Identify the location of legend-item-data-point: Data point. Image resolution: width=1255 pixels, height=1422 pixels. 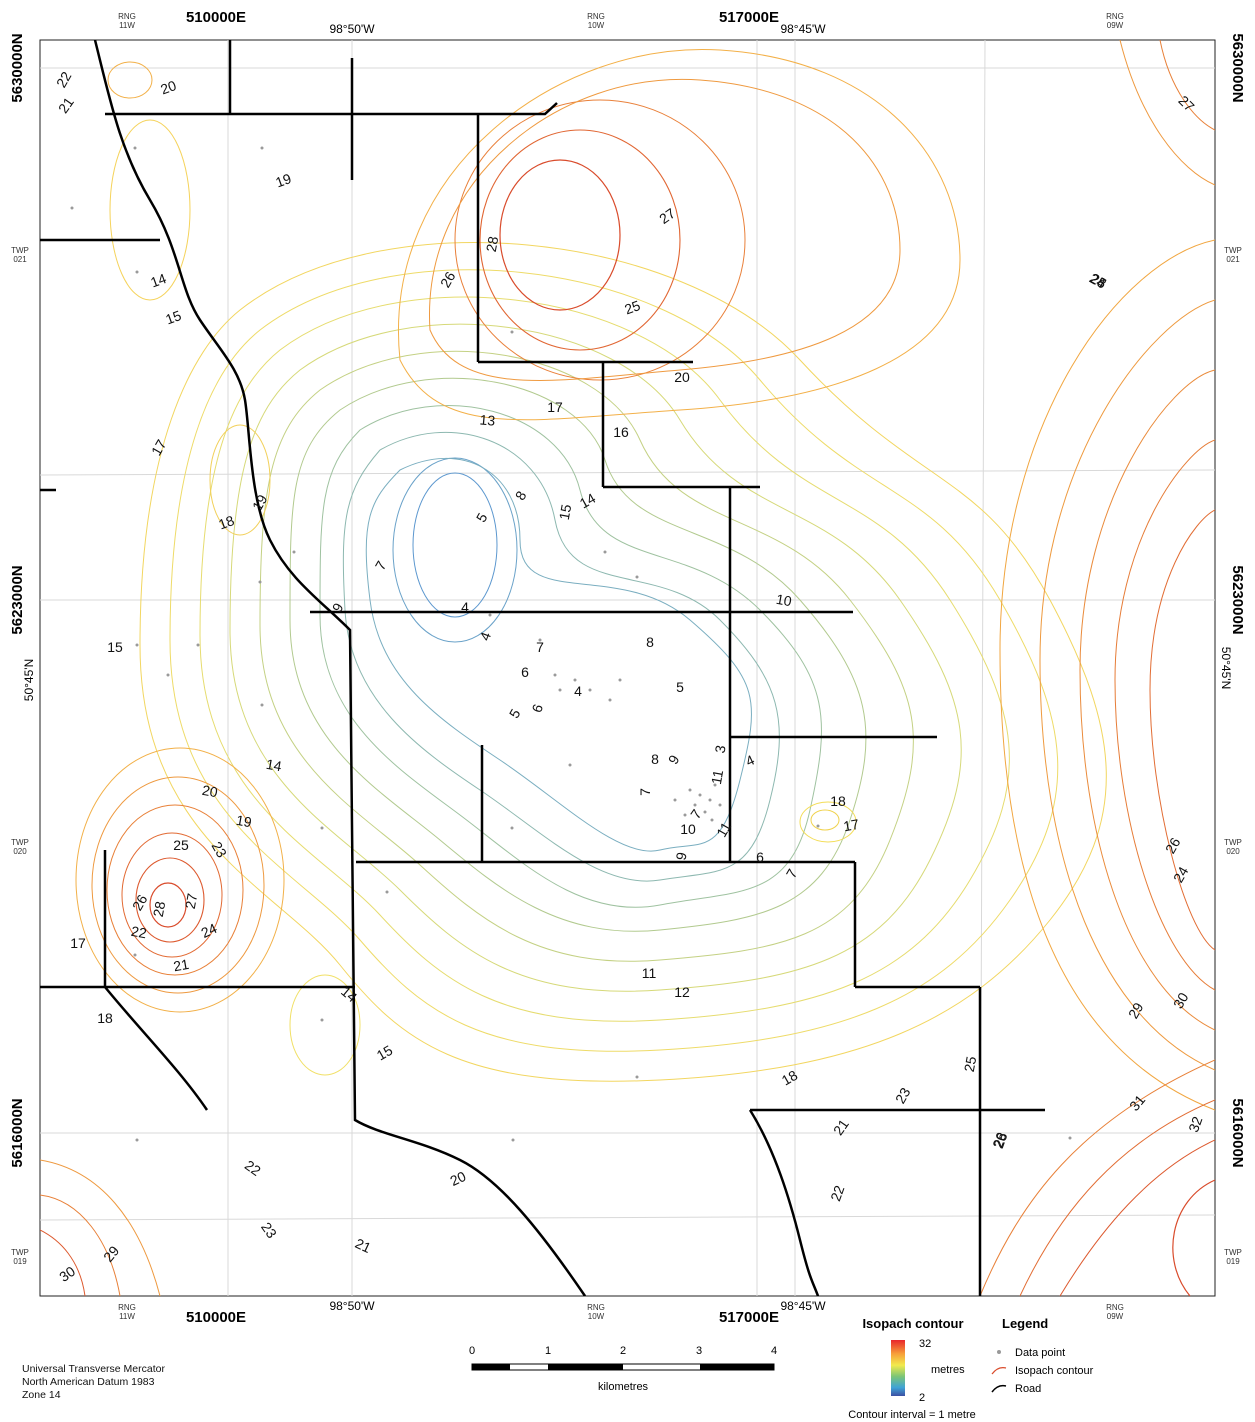
(1040, 1353).